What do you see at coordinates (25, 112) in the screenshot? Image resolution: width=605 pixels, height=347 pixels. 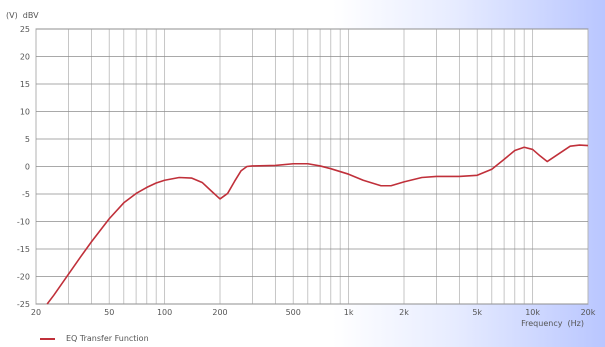 I see `y-tick-label: 10` at bounding box center [25, 112].